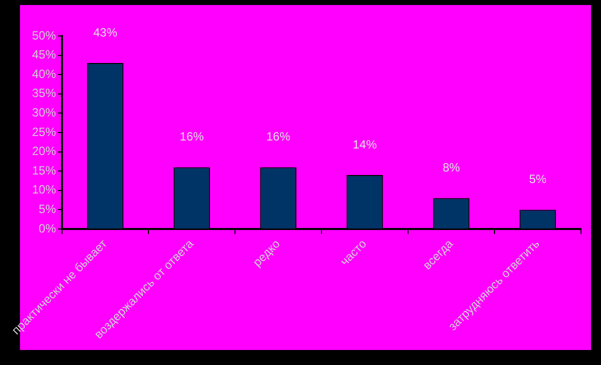 Image resolution: width=601 pixels, height=365 pixels. Describe the element at coordinates (365, 144) in the screenshot. I see `data-label: 14%` at that location.